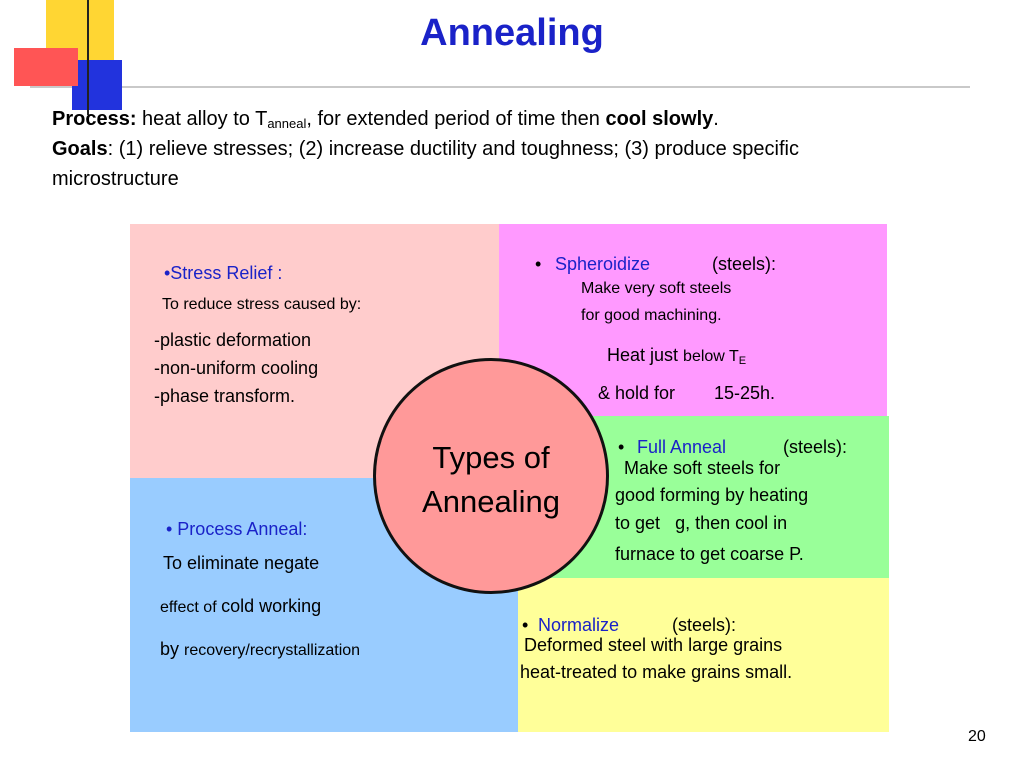 This screenshot has height=768, width=1024. What do you see at coordinates (704, 625) in the screenshot?
I see `normalize-suffix: (steels):` at bounding box center [704, 625].